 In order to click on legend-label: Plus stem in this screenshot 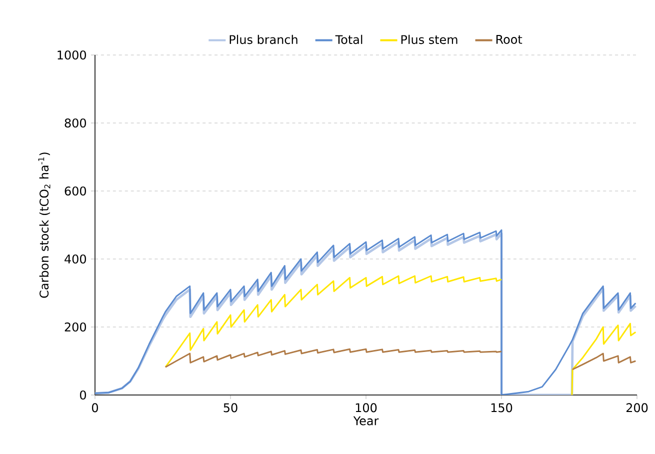, I will do `click(429, 39)`.